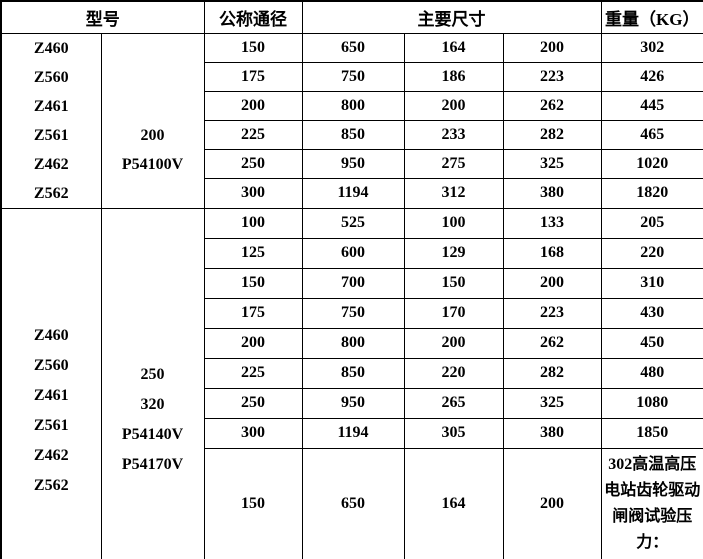 This screenshot has width=703, height=559. What do you see at coordinates (651, 223) in the screenshot?
I see `weight-cell: 205` at bounding box center [651, 223].